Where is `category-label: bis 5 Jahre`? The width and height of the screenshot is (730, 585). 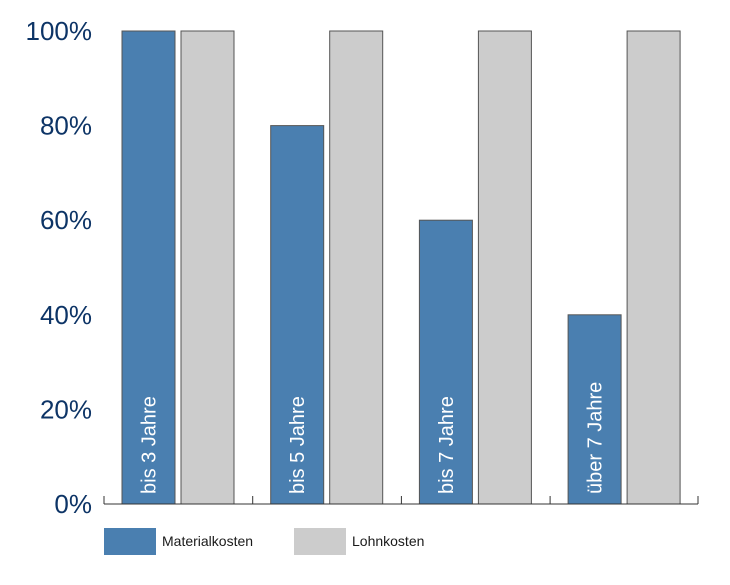
category-label: bis 5 Jahre is located at coordinates (298, 445).